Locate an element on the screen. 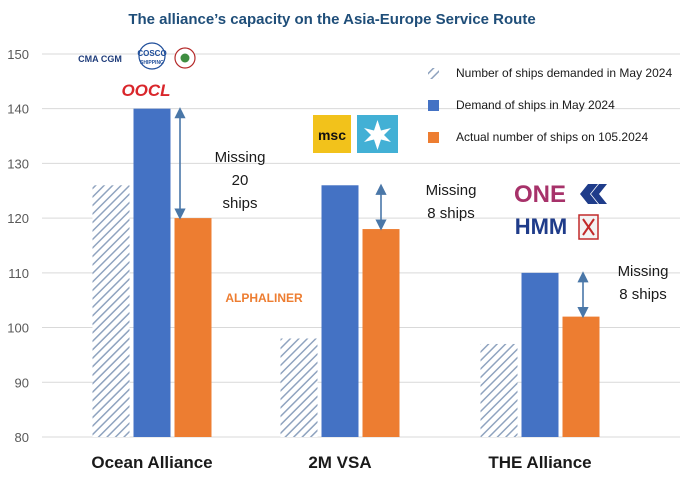 Image resolution: width=696 pixels, height=488 pixels. msc-logo-box is located at coordinates (332, 134).